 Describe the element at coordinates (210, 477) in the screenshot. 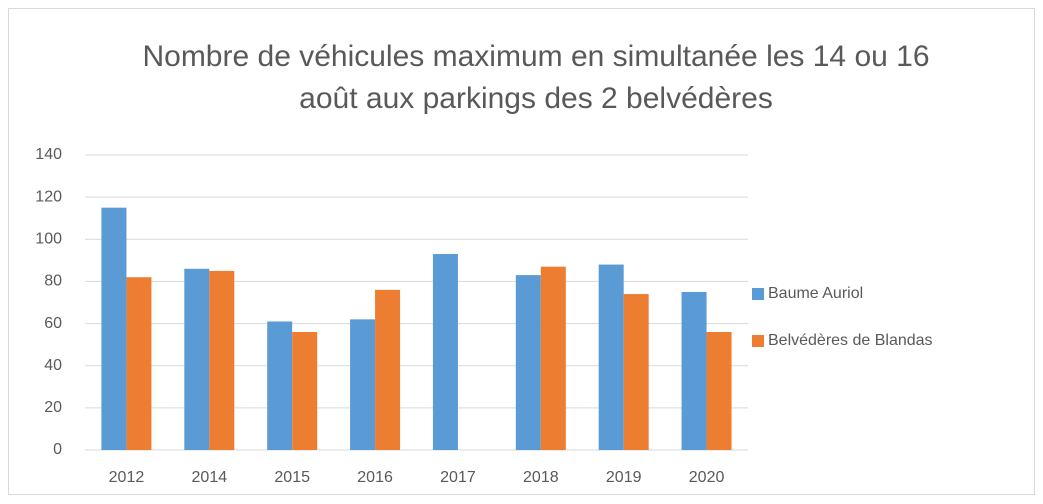

I see `x-tick-label: 2014` at that location.